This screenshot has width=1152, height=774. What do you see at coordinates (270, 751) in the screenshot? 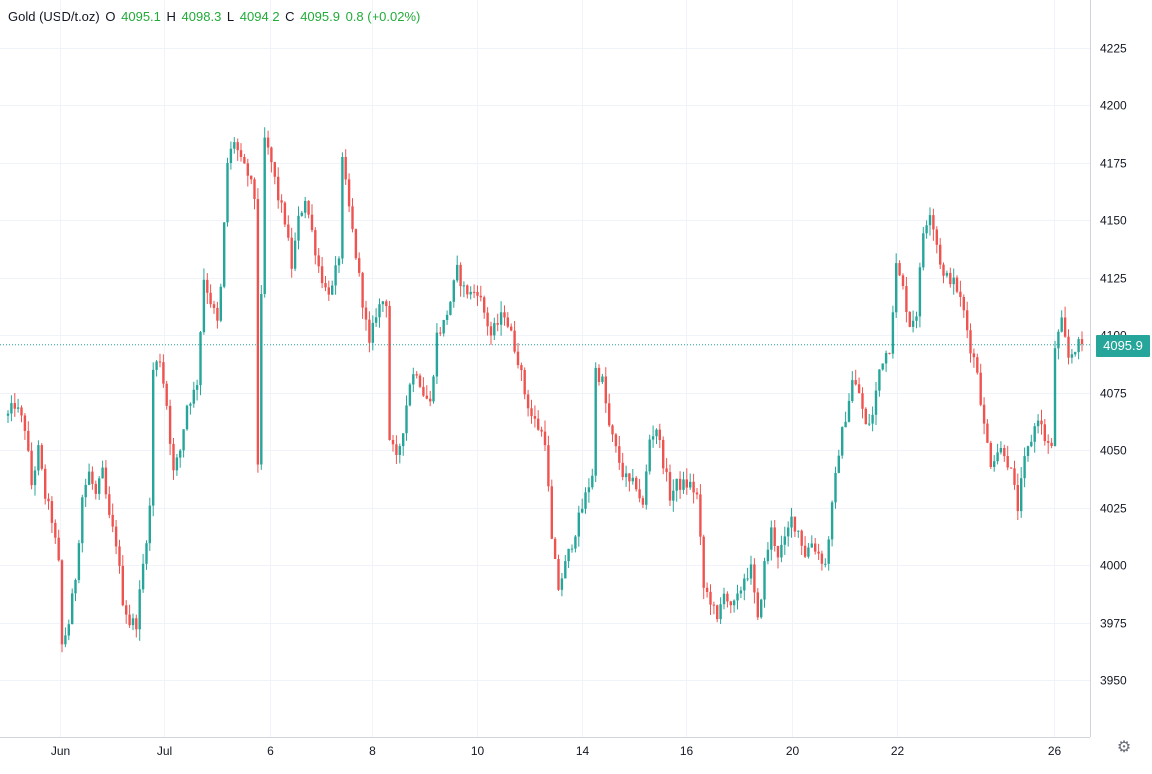
I see `x-tick-label: 6` at bounding box center [270, 751].